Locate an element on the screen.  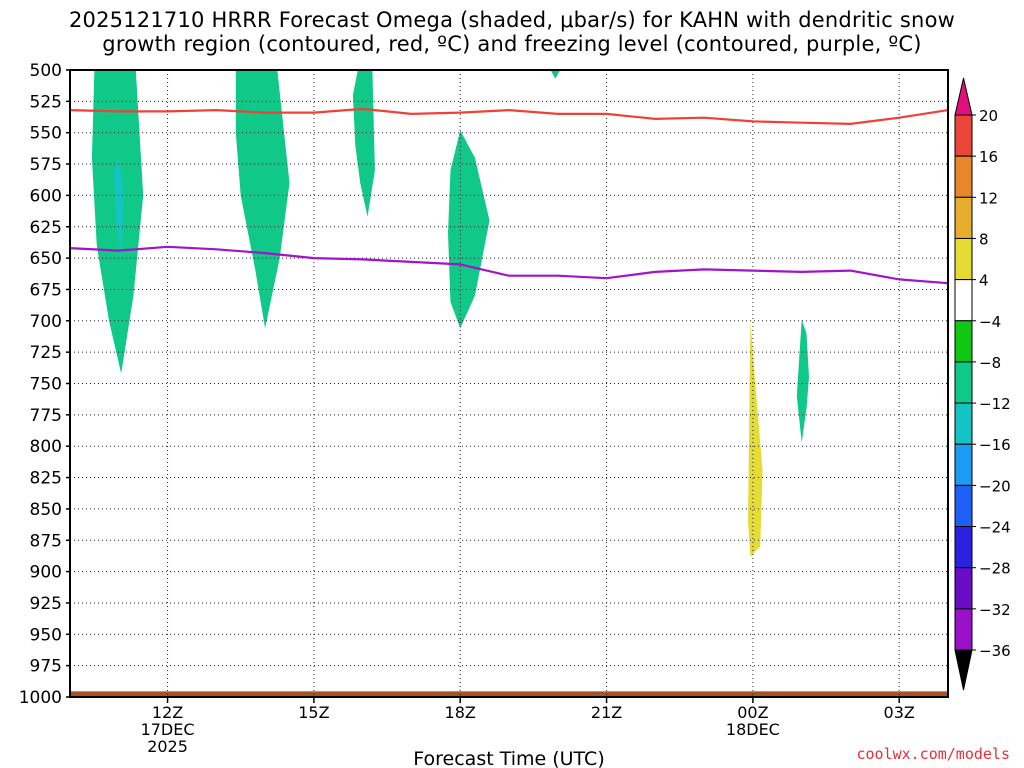
x-tick-date-label: 17DEC is located at coordinates (168, 729).